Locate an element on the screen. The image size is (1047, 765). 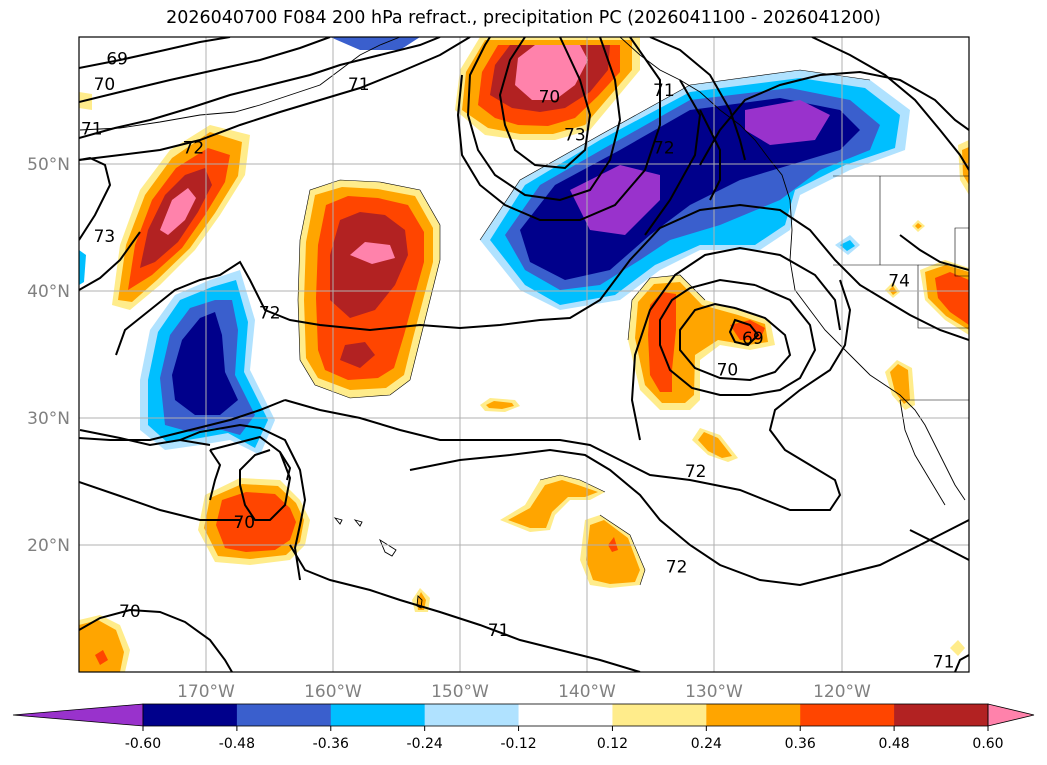
colorbar-tick-label: 0.60 is located at coordinates (987, 744).